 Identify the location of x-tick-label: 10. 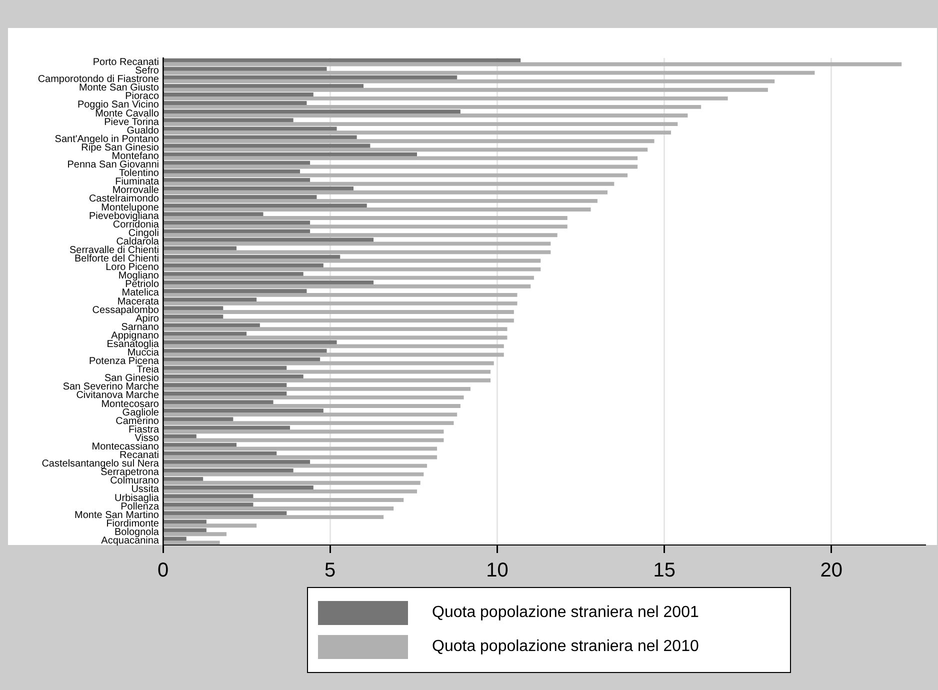
(497, 571).